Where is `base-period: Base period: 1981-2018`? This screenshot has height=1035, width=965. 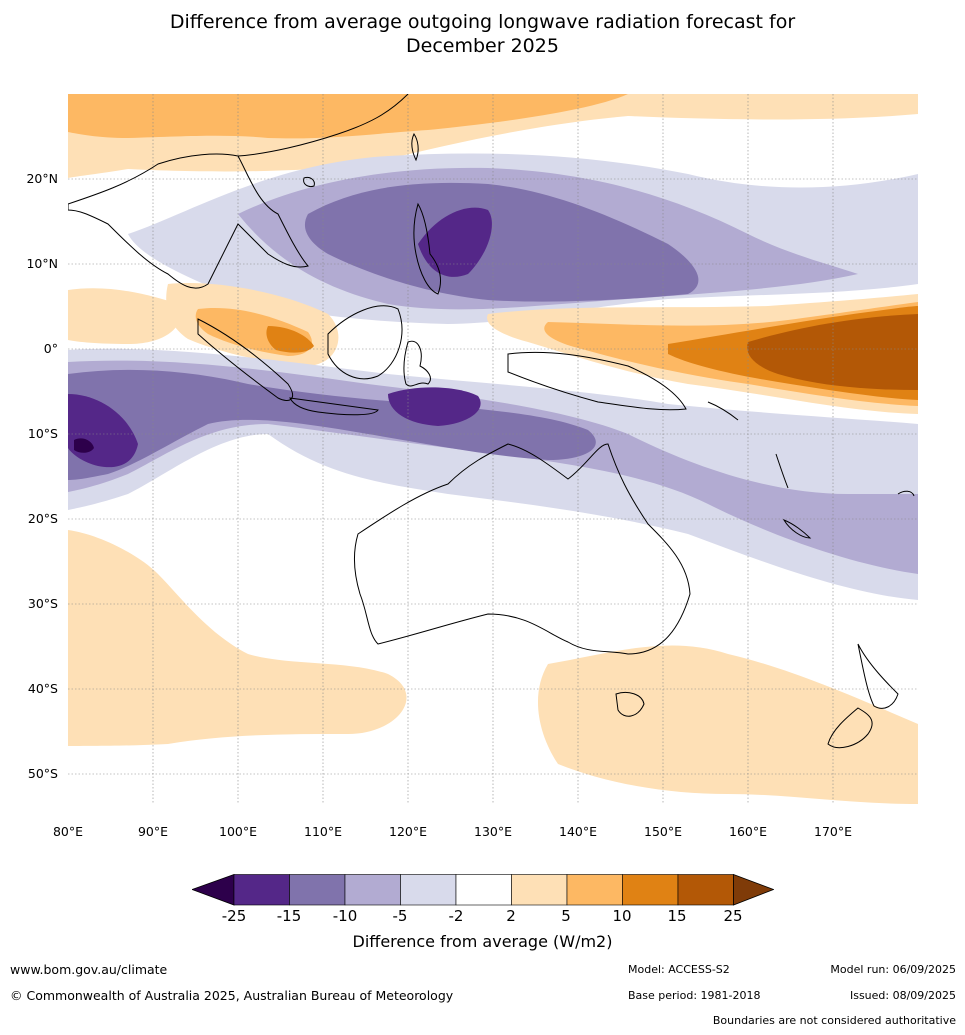 base-period: Base period: 1981-2018 is located at coordinates (694, 995).